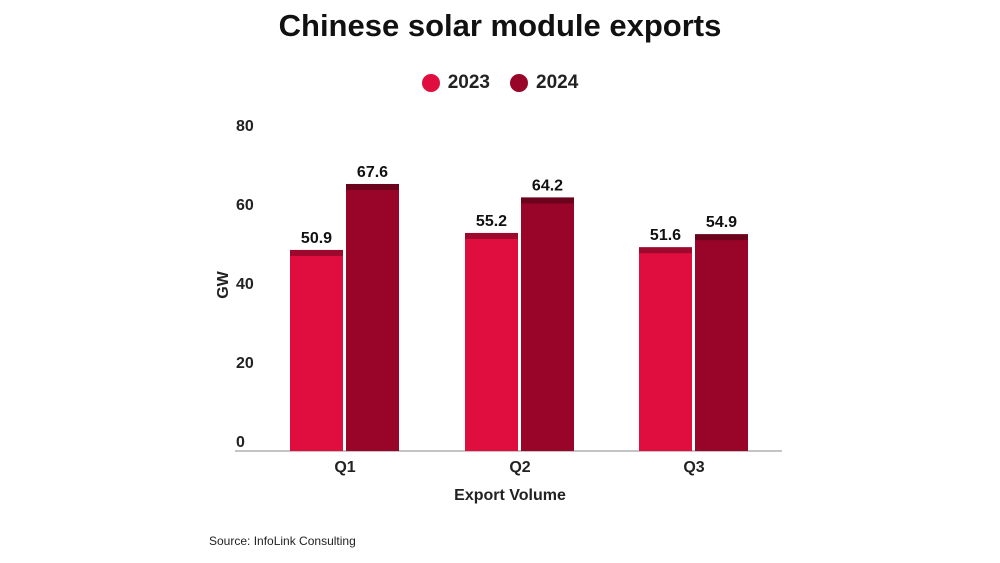 The width and height of the screenshot is (1000, 563). I want to click on legend: 2023 2024, so click(500, 83).